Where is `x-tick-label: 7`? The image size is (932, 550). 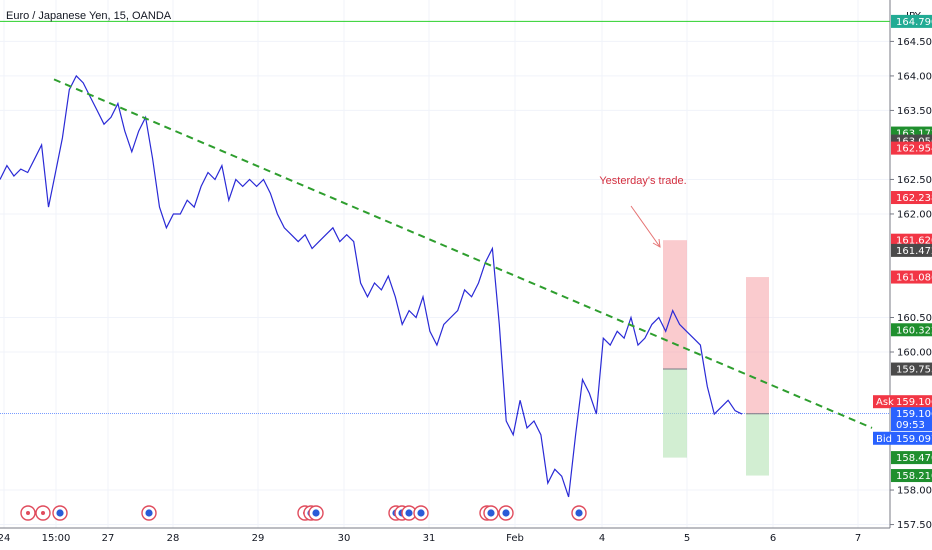
x-tick-label: 7 is located at coordinates (858, 538).